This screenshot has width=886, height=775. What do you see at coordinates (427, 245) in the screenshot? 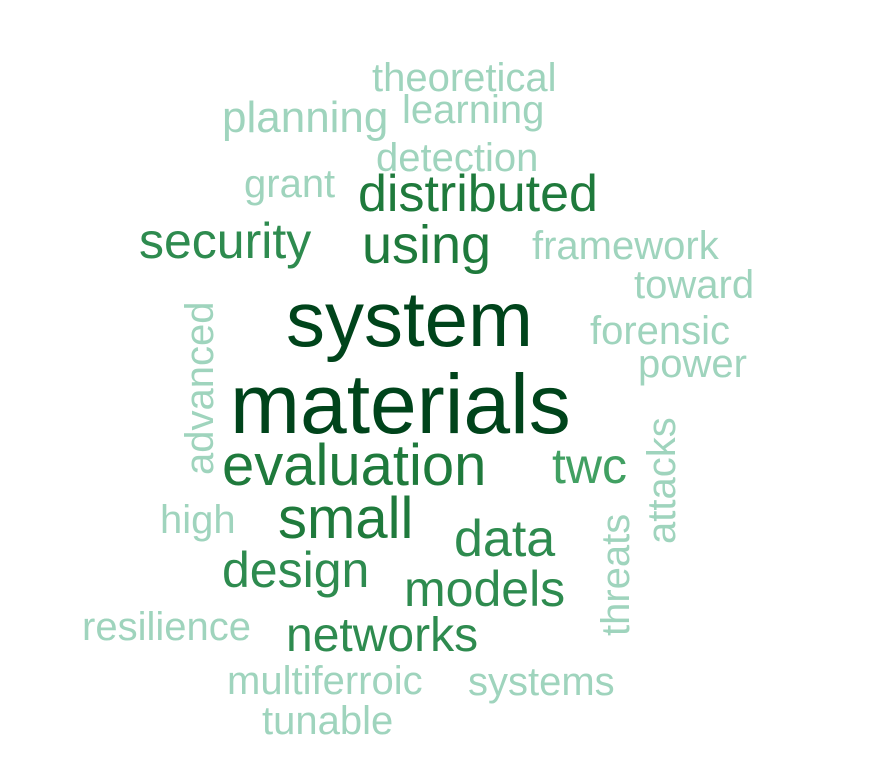
I see `word-using: using` at bounding box center [427, 245].